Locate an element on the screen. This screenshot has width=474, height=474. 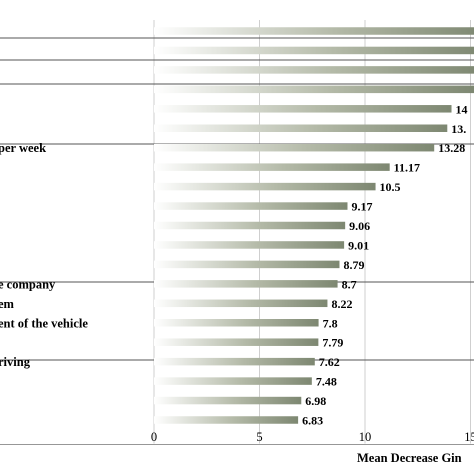
value-label: 9.06 is located at coordinates (359, 226).